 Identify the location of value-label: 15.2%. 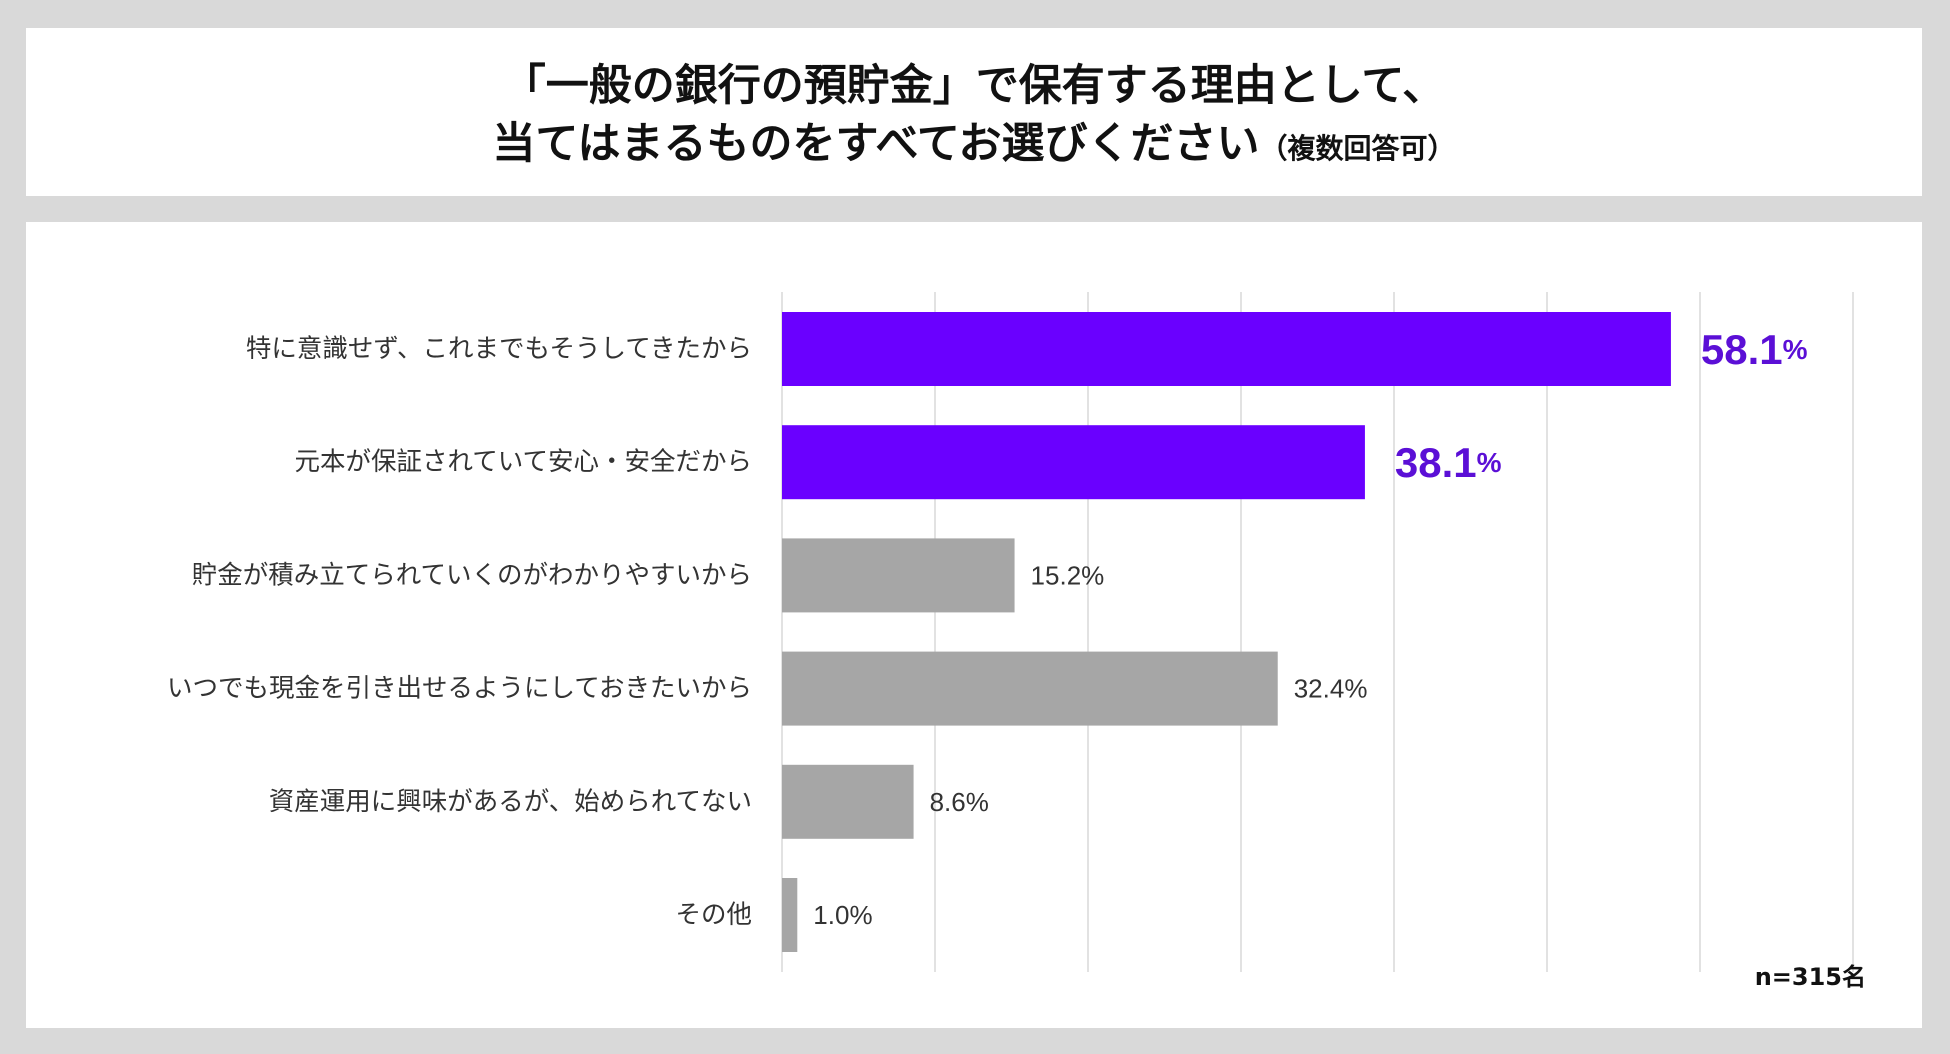
(1068, 575).